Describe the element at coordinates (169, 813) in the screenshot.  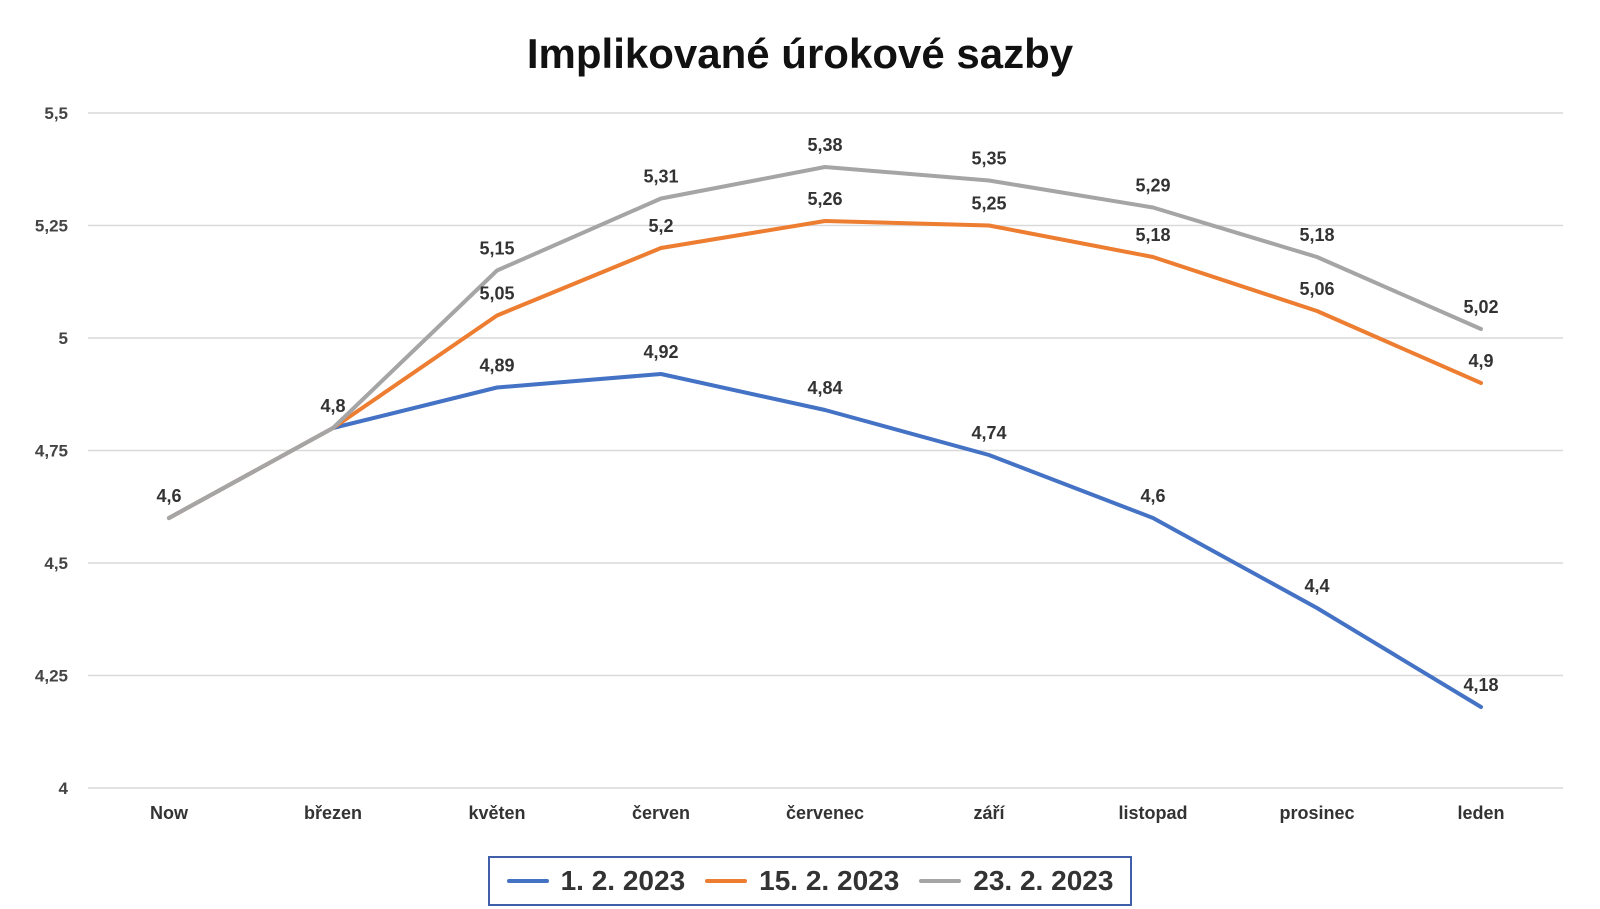
I see `x-tick-label: Now` at that location.